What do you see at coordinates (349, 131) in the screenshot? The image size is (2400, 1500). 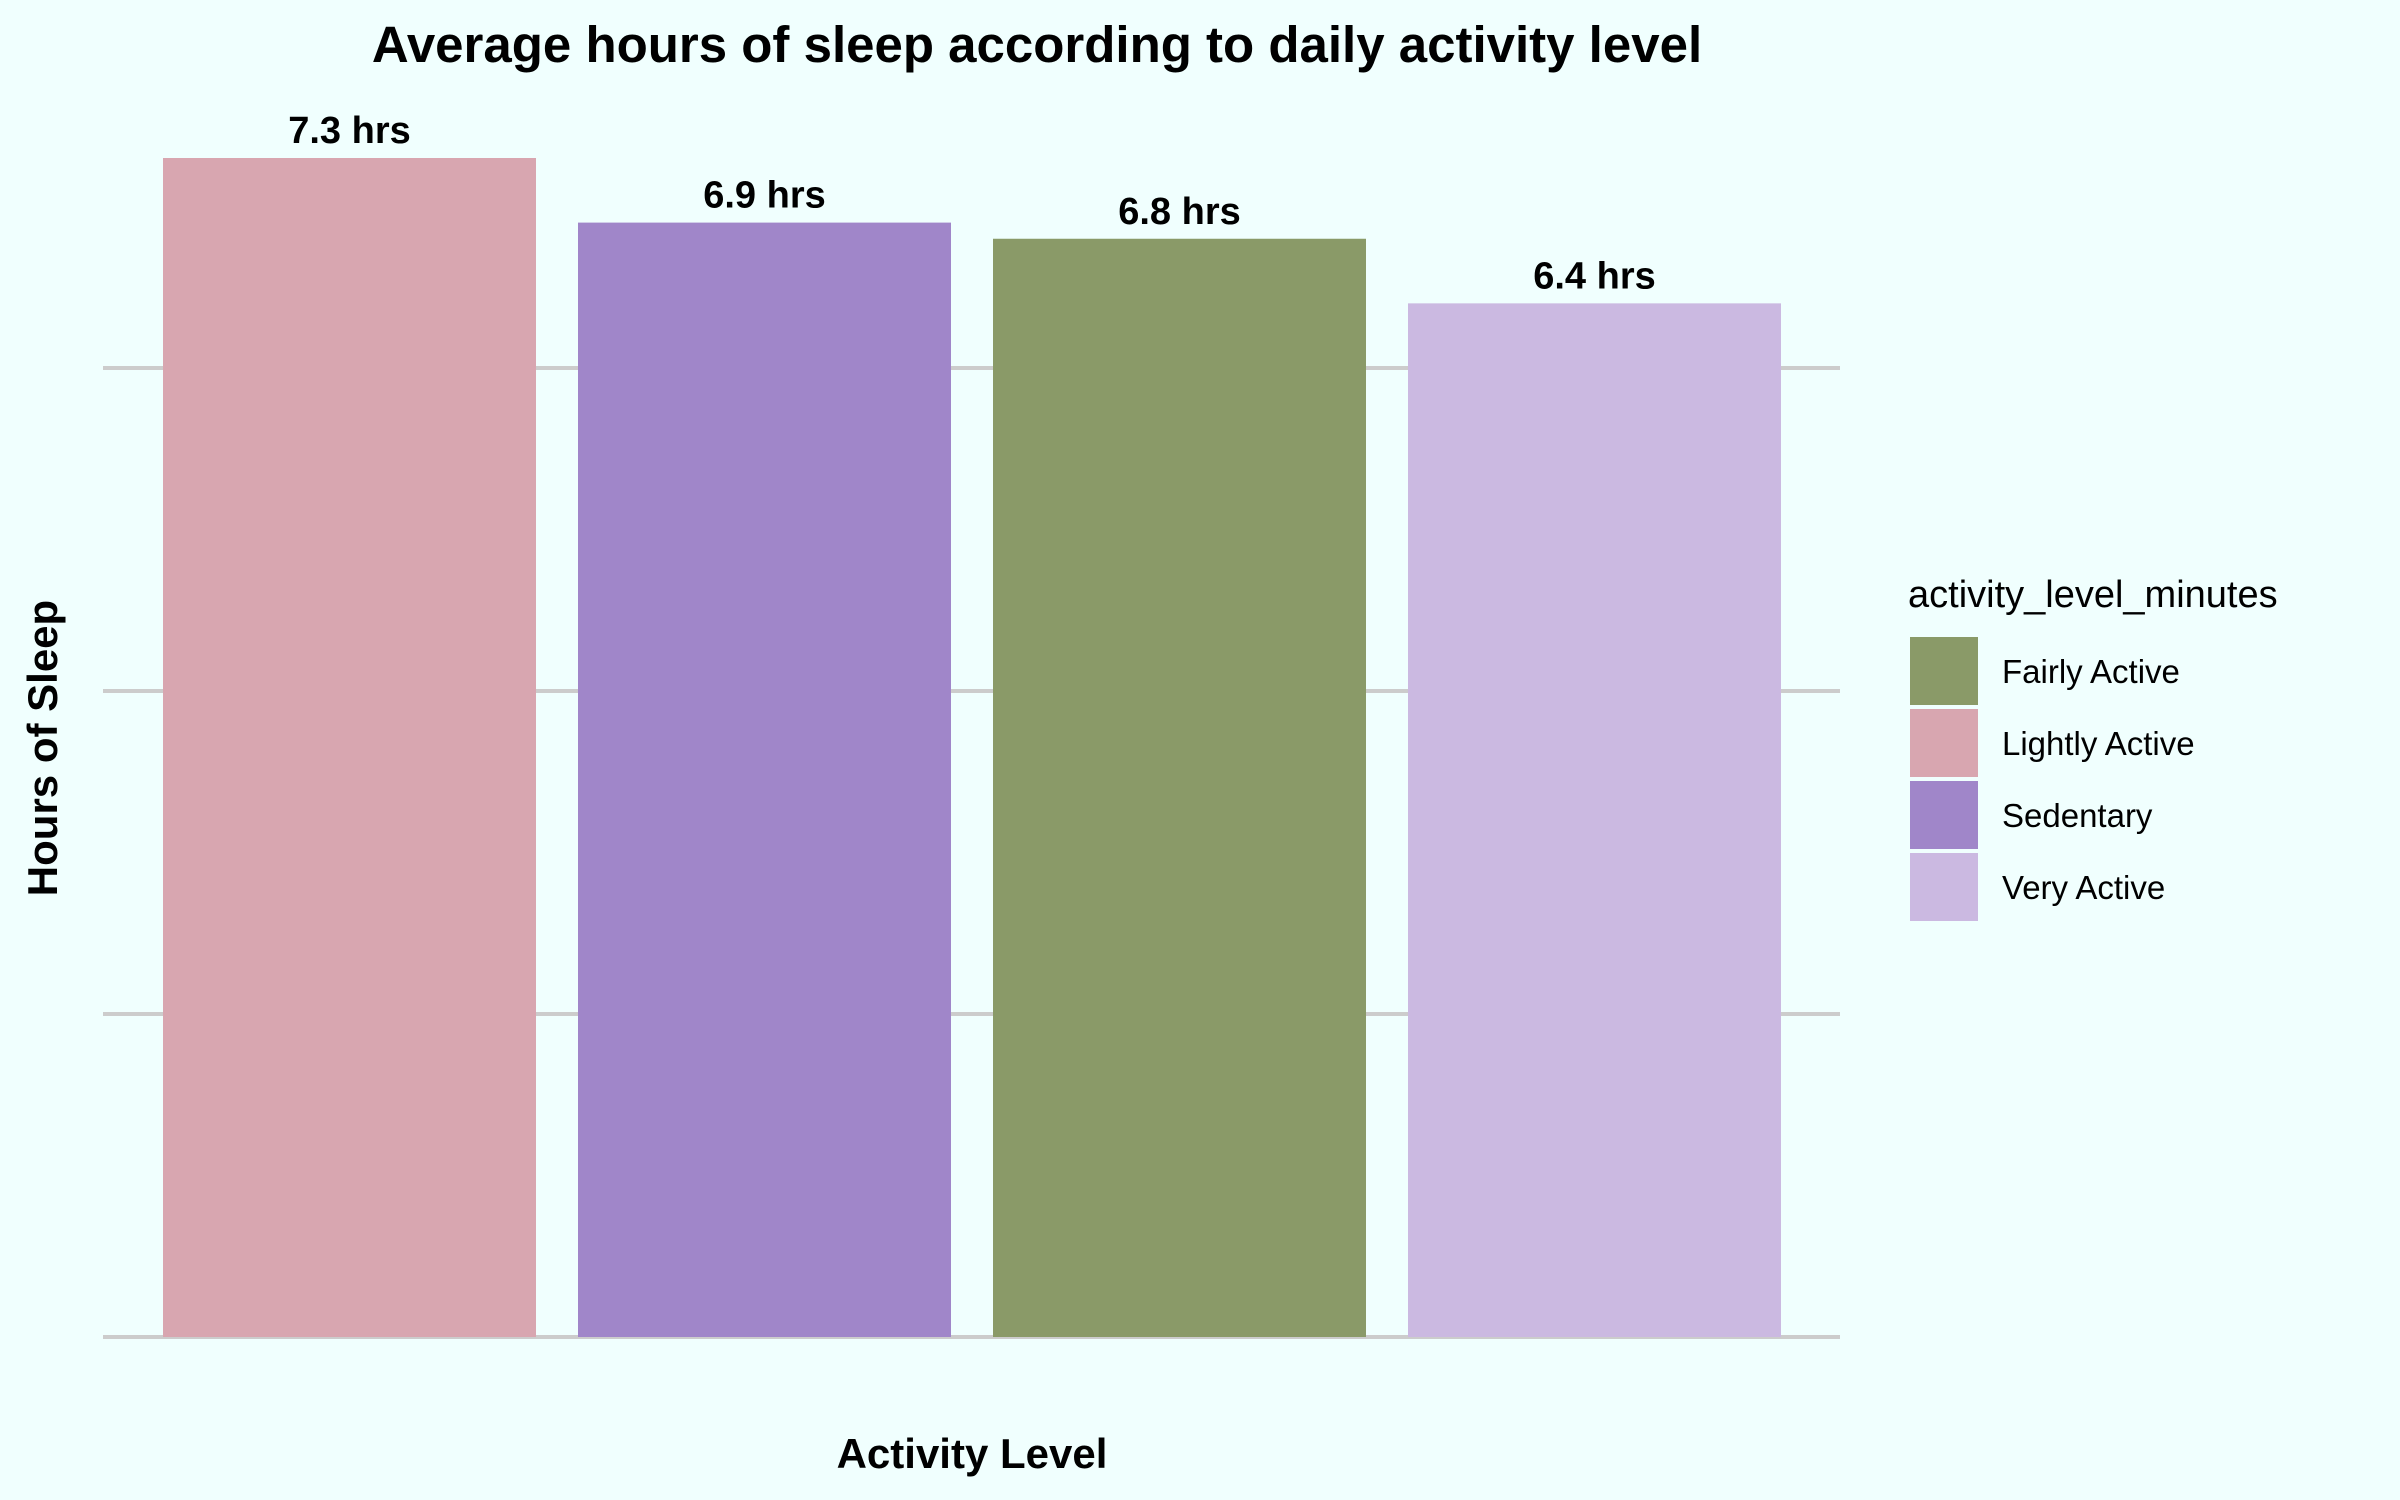 I see `data-label-0: 7.3 hrs` at bounding box center [349, 131].